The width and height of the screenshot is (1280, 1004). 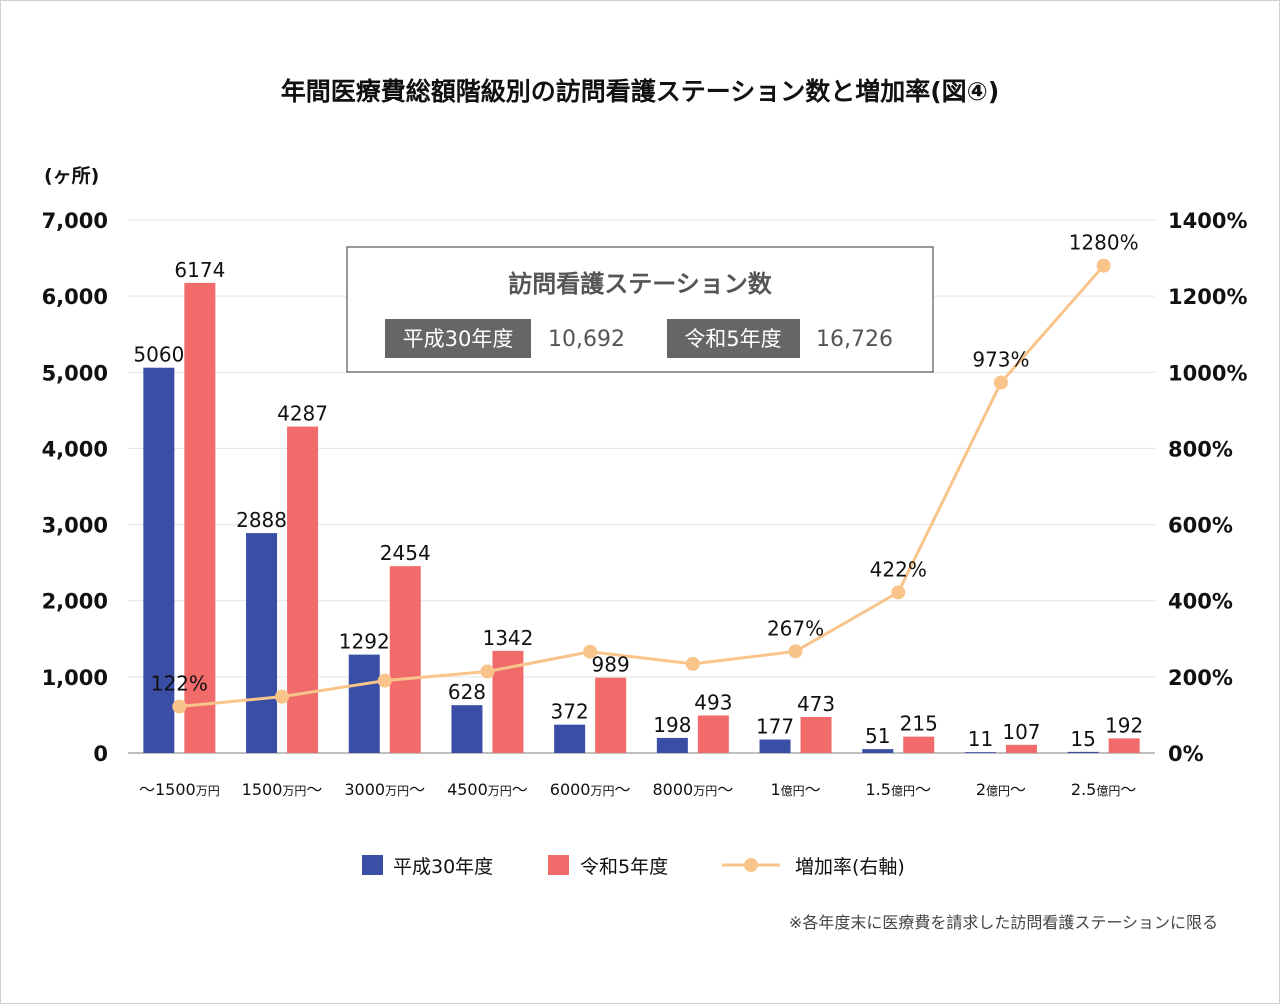 I want to click on x-tick-label: 1億円〜, so click(x=795, y=789).